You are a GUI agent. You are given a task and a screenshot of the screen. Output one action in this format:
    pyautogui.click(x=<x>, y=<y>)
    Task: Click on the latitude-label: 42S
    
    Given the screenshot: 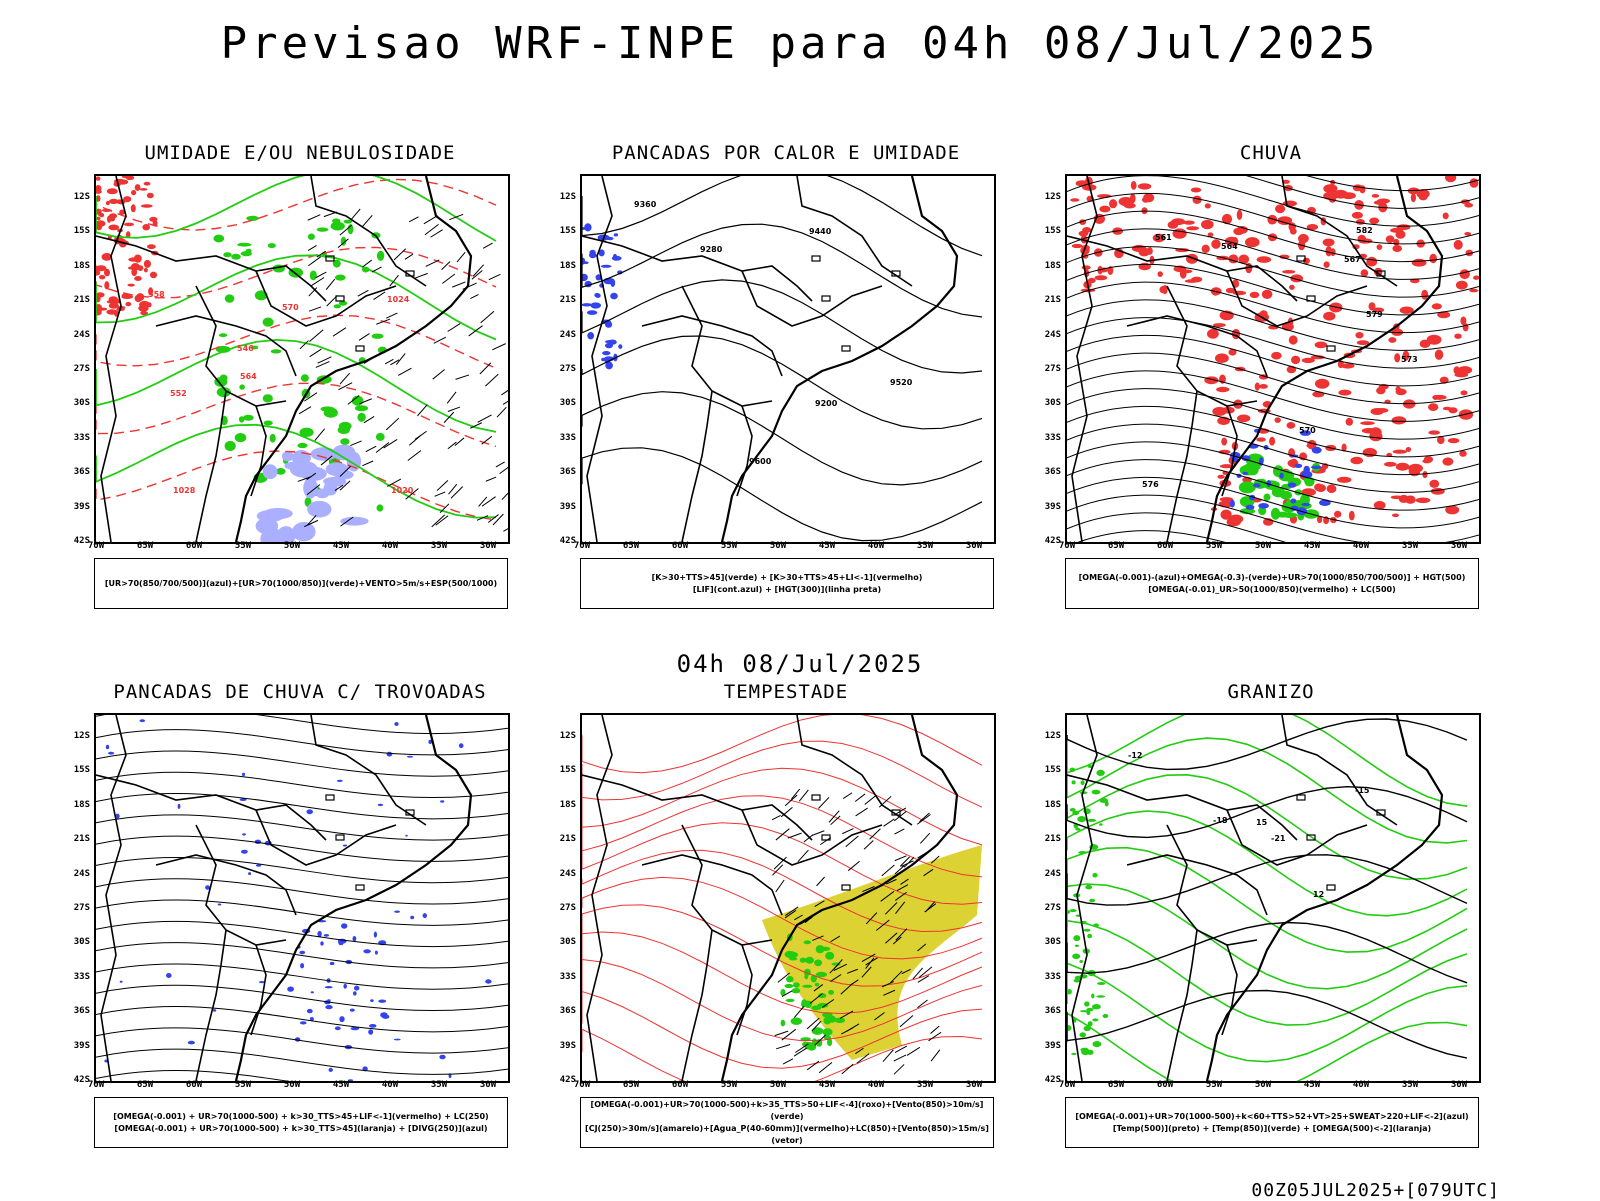 What is the action you would take?
    pyautogui.click(x=1052, y=1080)
    